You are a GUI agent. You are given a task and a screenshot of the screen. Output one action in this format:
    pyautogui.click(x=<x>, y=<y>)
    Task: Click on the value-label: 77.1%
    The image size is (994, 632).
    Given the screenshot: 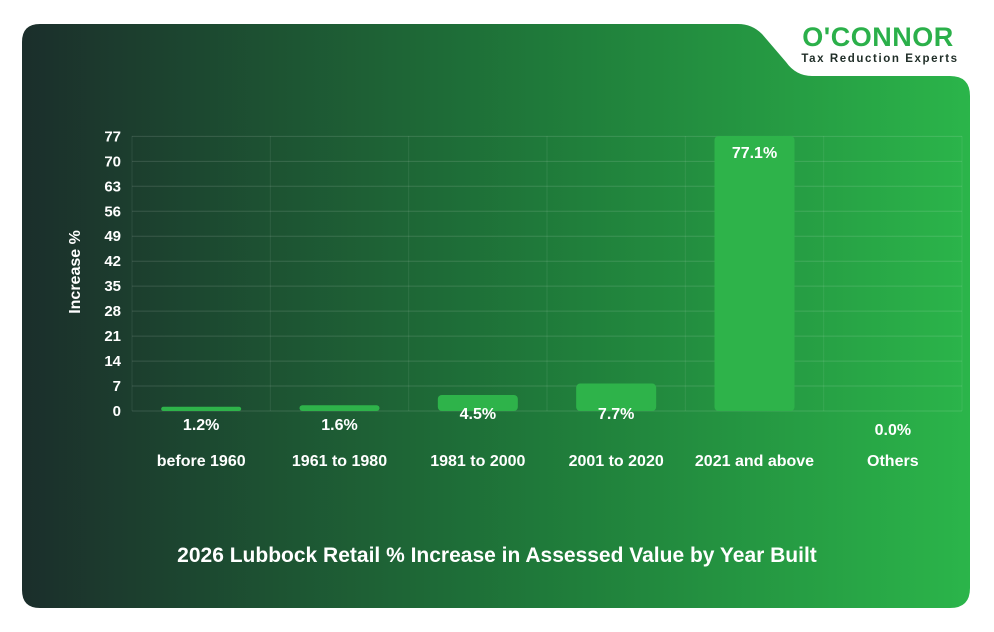 What is the action you would take?
    pyautogui.click(x=754, y=153)
    